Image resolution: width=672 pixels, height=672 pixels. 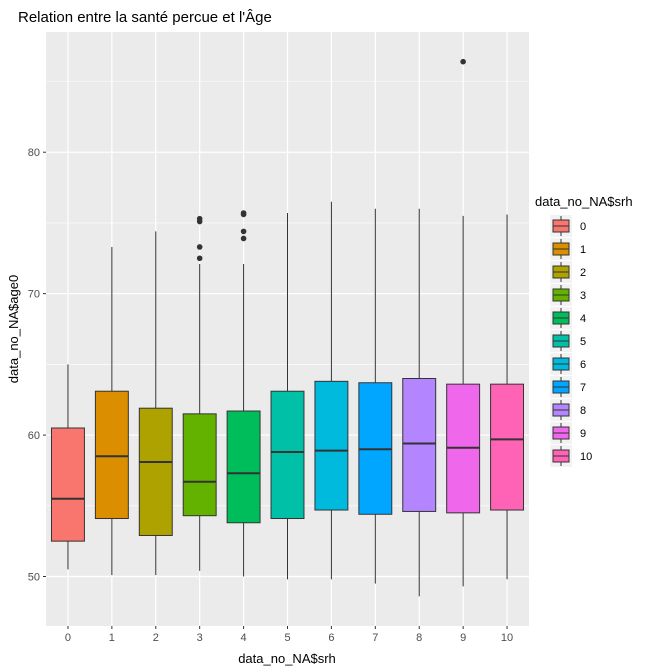 I want to click on legend-label: 7, so click(x=583, y=388).